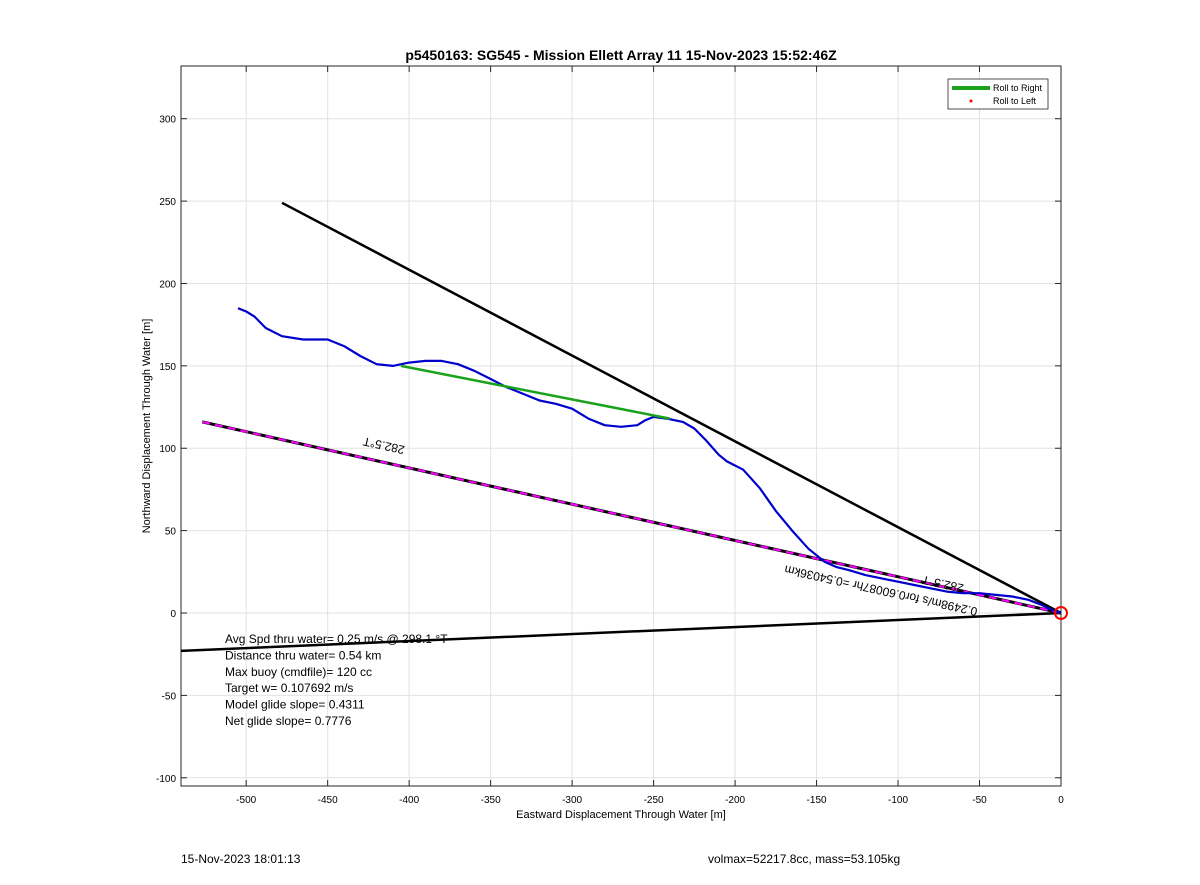  Describe the element at coordinates (491, 800) in the screenshot. I see `x-tick-label: -350` at that location.